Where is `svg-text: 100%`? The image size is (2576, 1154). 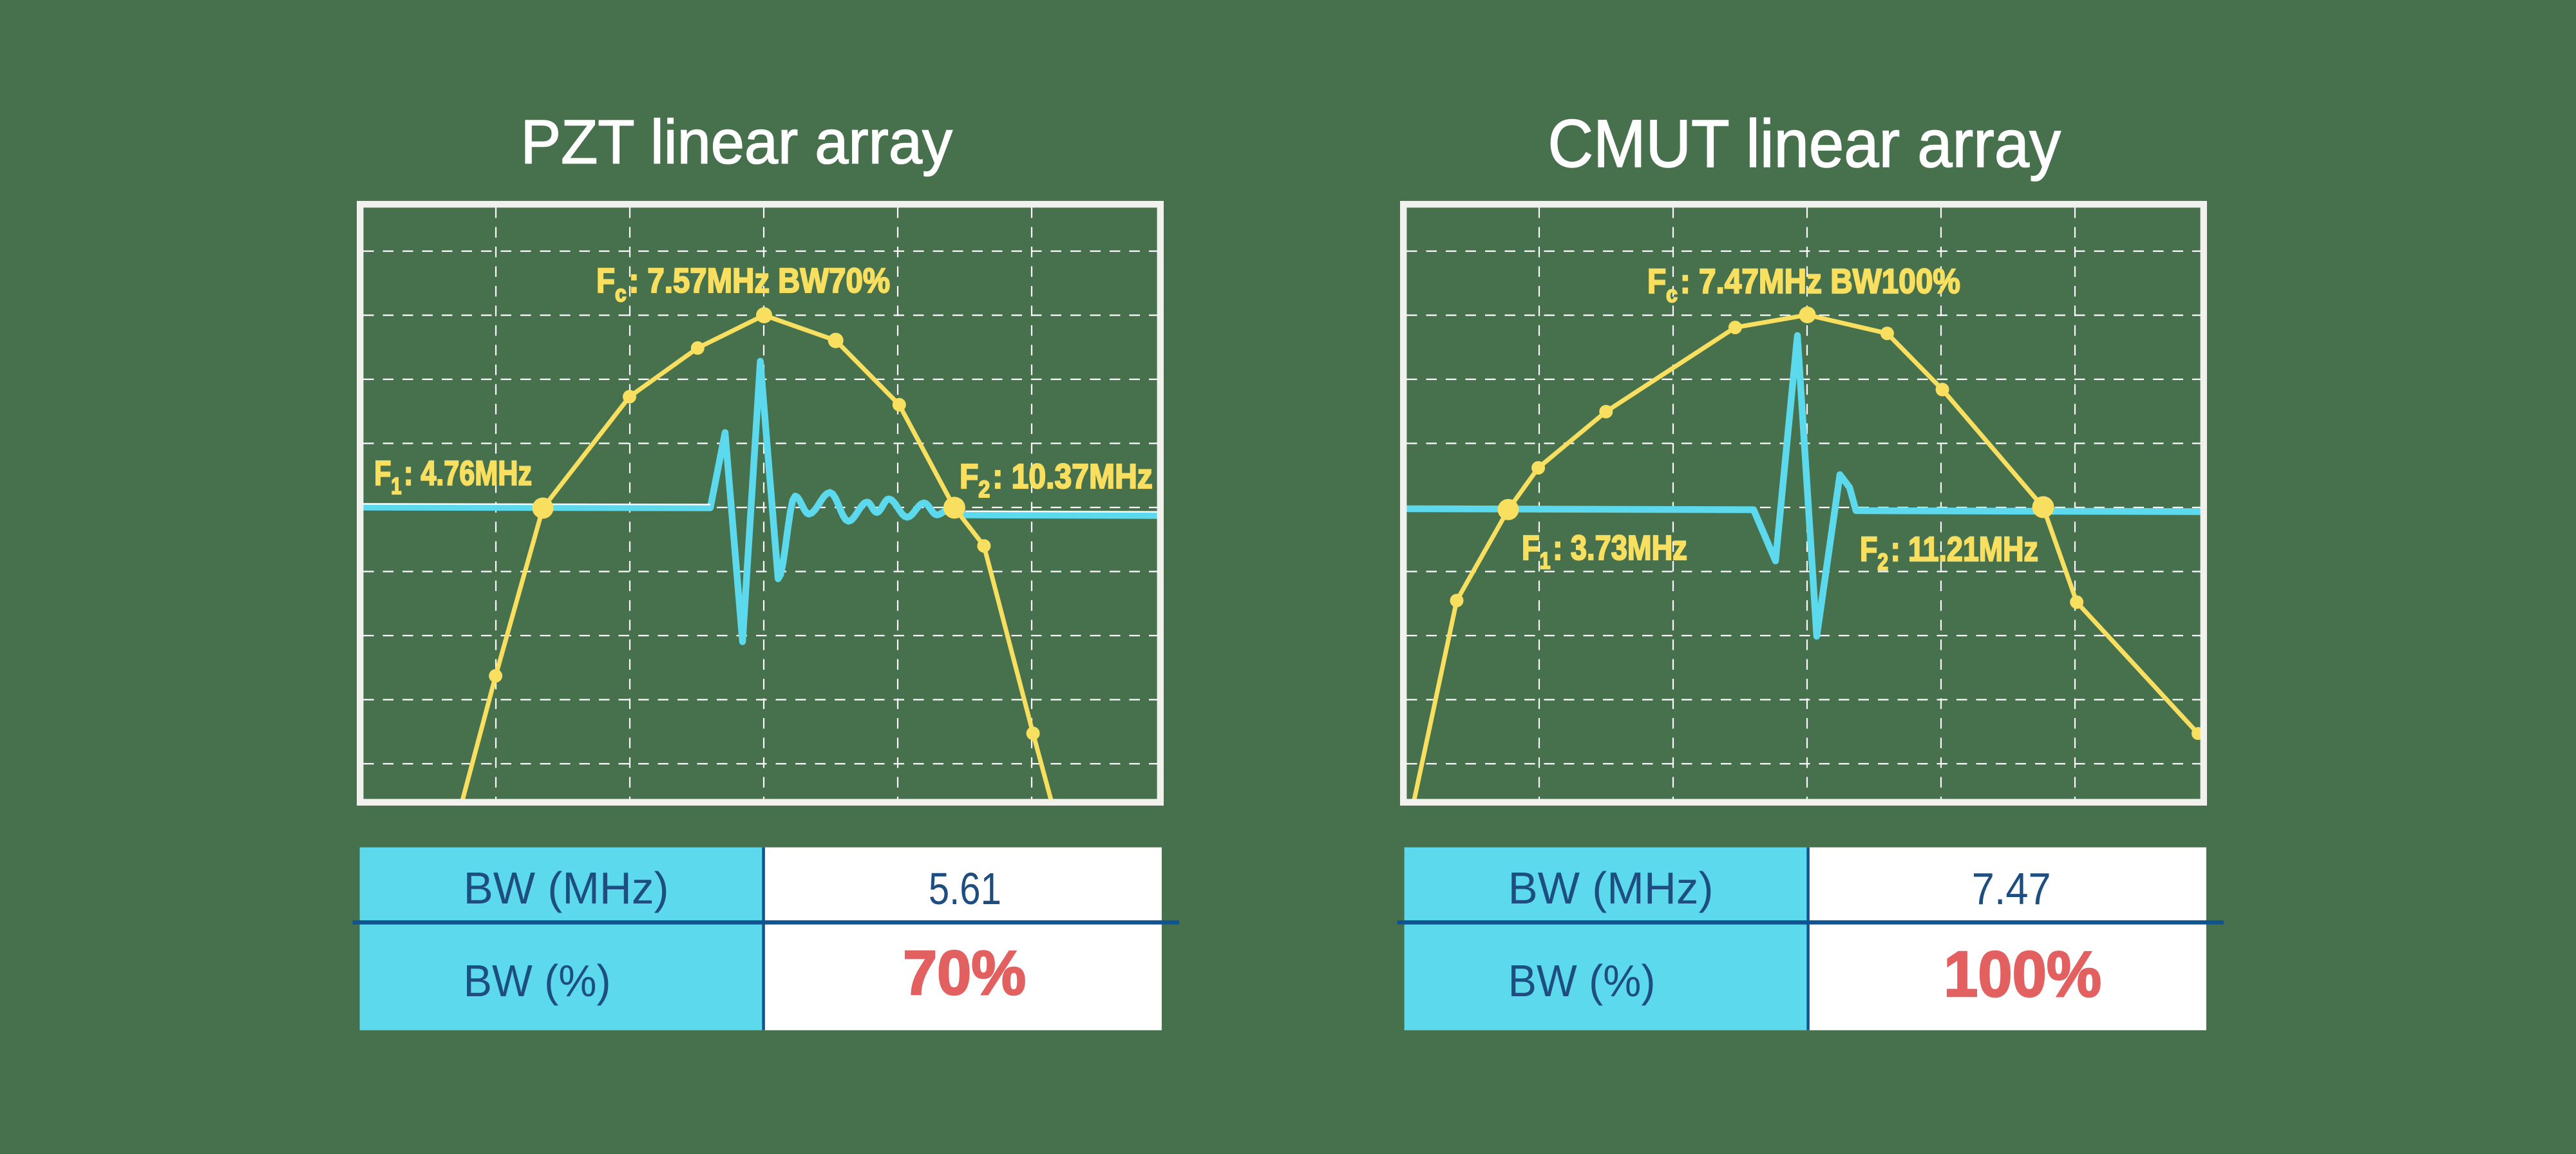 svg-text: 100% is located at coordinates (2022, 974).